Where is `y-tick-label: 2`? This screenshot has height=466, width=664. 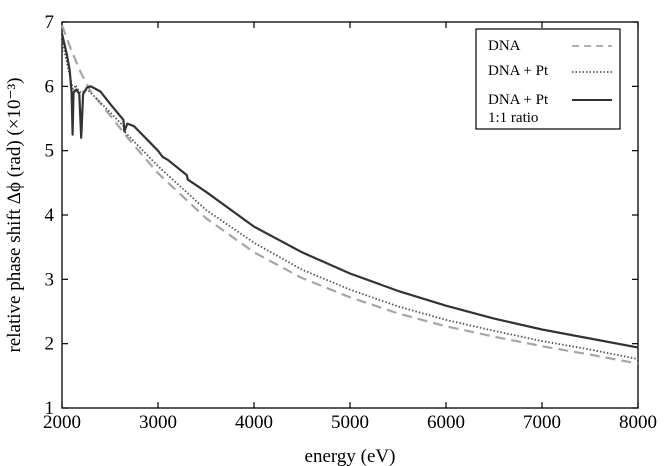 y-tick-label: 2 is located at coordinates (50, 344).